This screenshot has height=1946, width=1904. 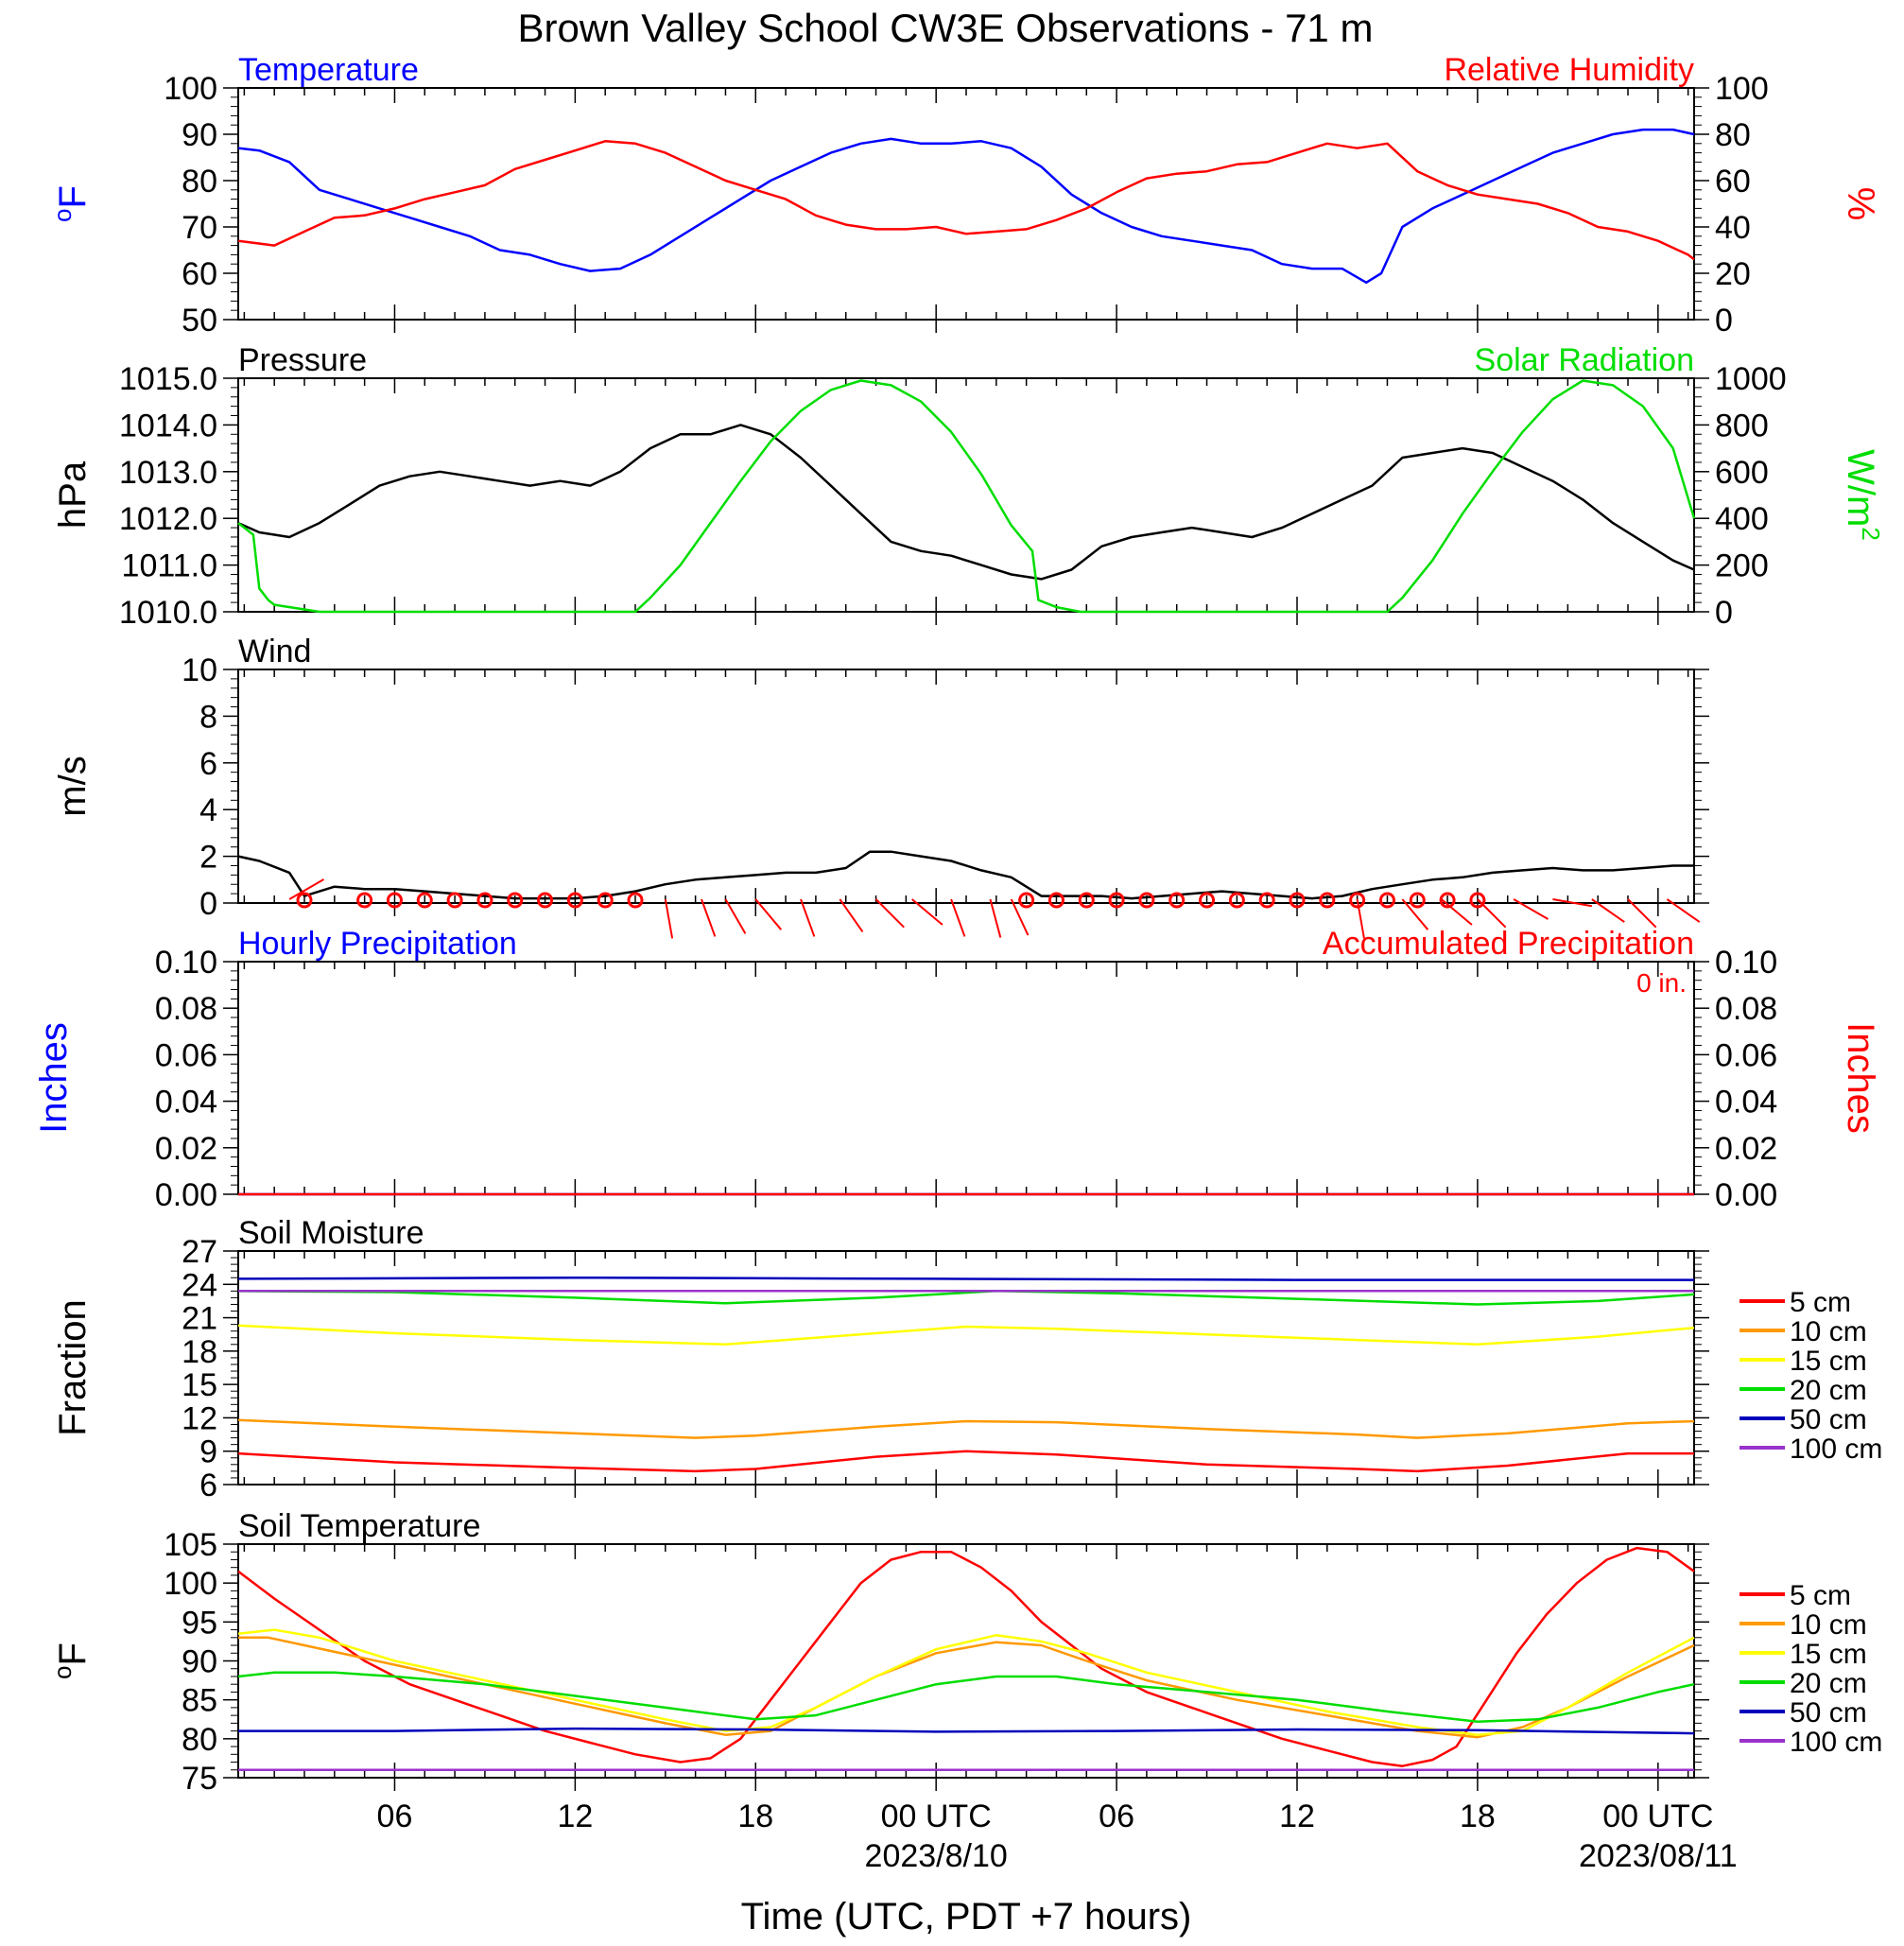 I want to click on y-tick-label-right: 100, so click(x=1742, y=89).